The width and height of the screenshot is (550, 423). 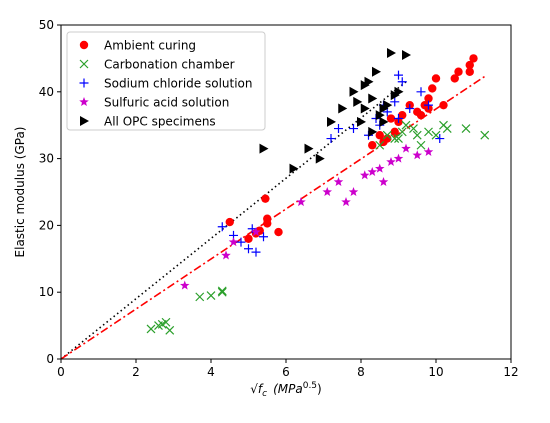 I want to click on legend-label-all-opc-specimens: All OPC specimens, so click(x=160, y=122).